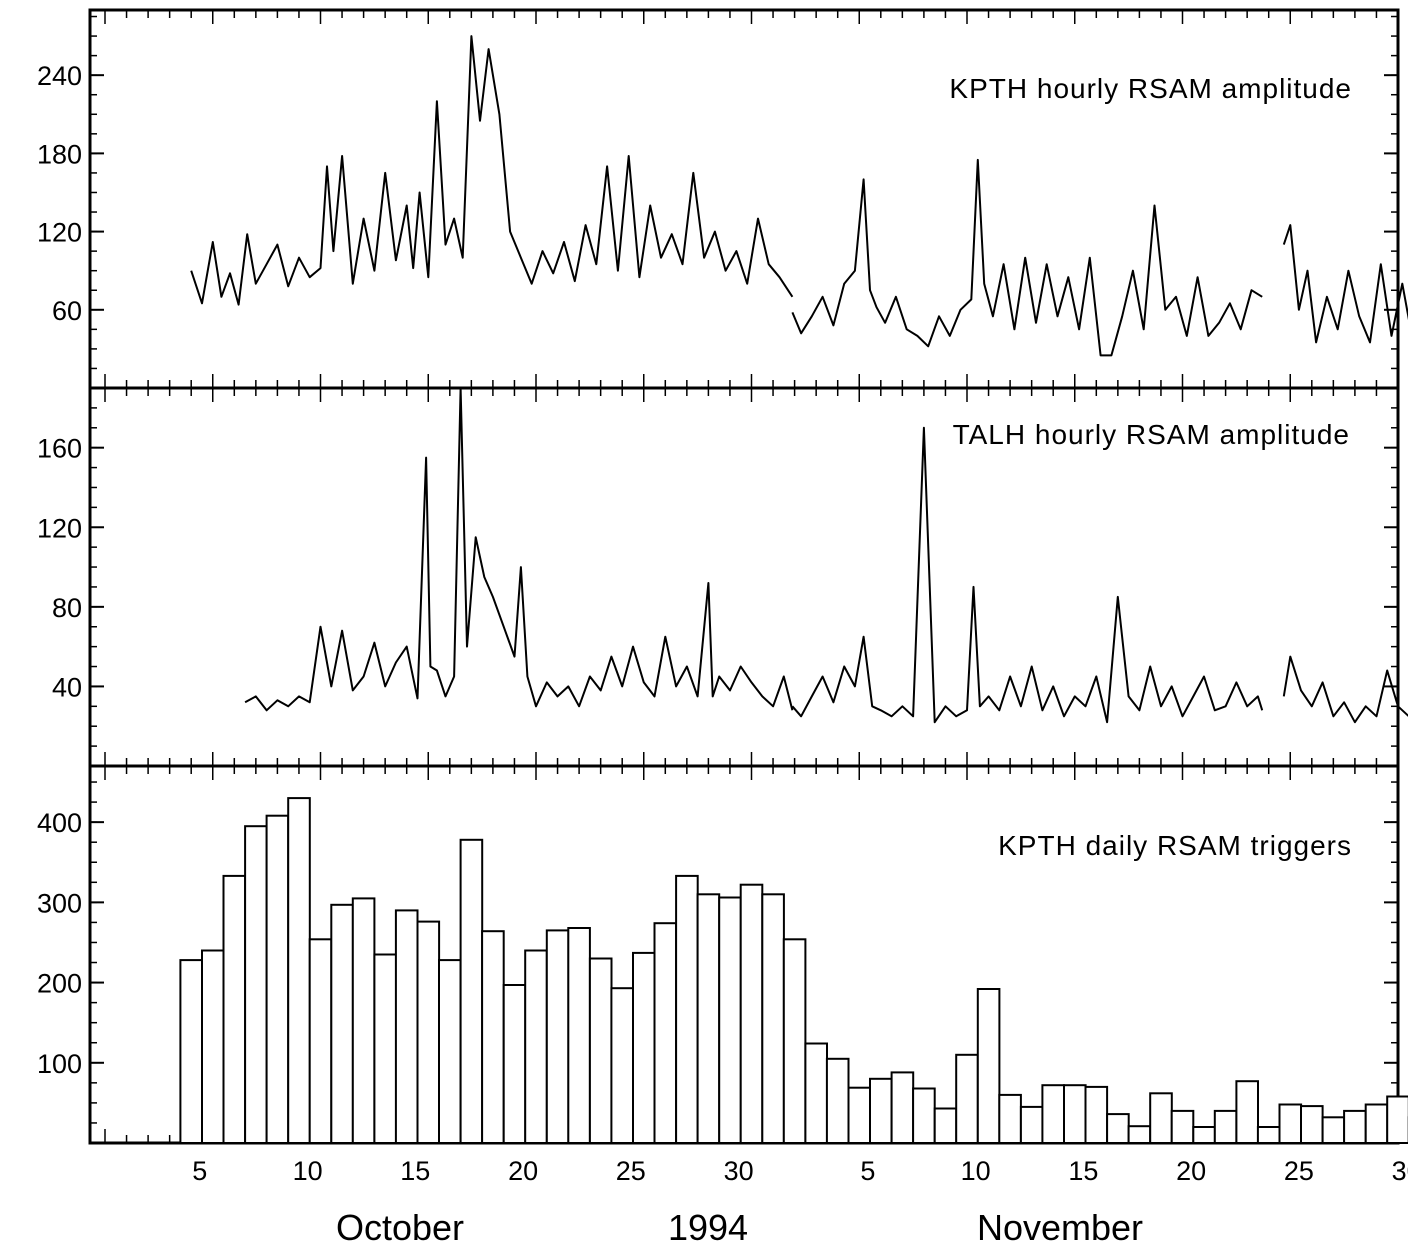 This screenshot has width=1408, height=1255. Describe the element at coordinates (1175, 845) in the screenshot. I see `panel-title-kpth-triggers: KPTH daily RSAM triggers` at that location.